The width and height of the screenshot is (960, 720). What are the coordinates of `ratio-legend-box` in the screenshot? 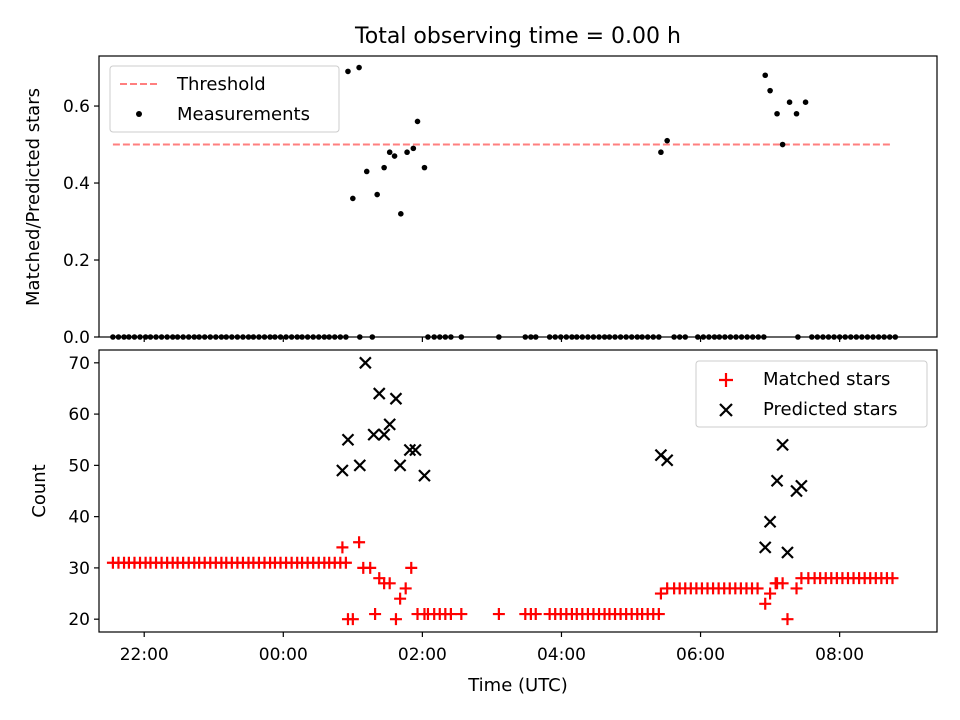 It's located at (224, 99).